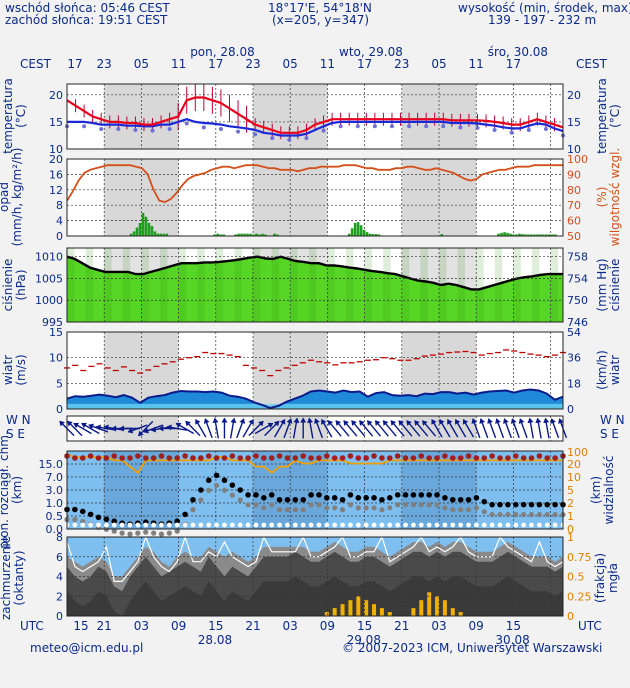  I want to click on fog-tick: 1, so click(570, 537).